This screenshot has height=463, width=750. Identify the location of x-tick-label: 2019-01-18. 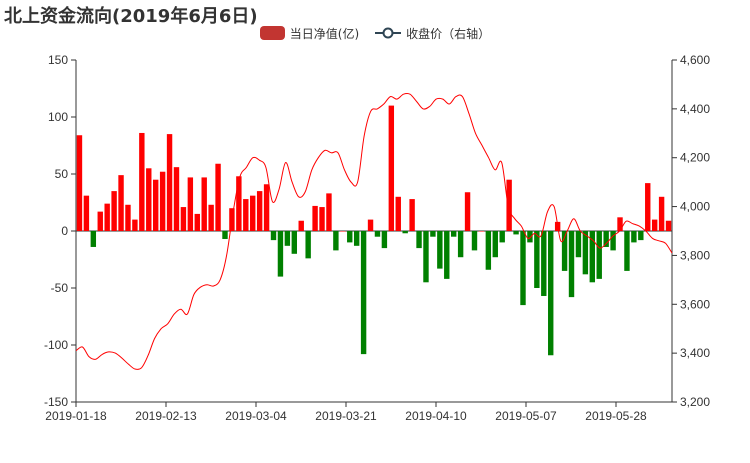
(76, 416).